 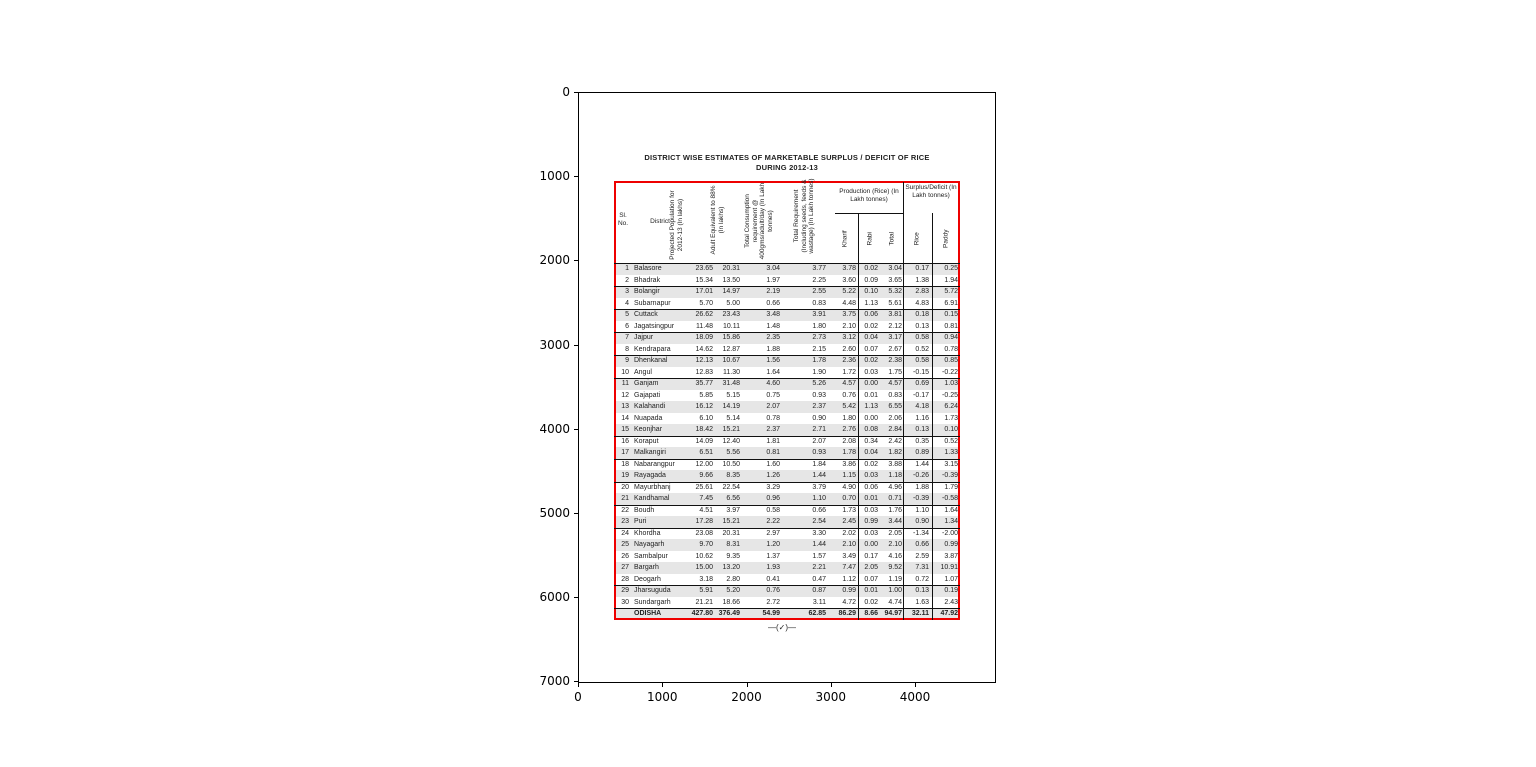 What do you see at coordinates (554, 260) in the screenshot?
I see `y-tick-label: 2000` at bounding box center [554, 260].